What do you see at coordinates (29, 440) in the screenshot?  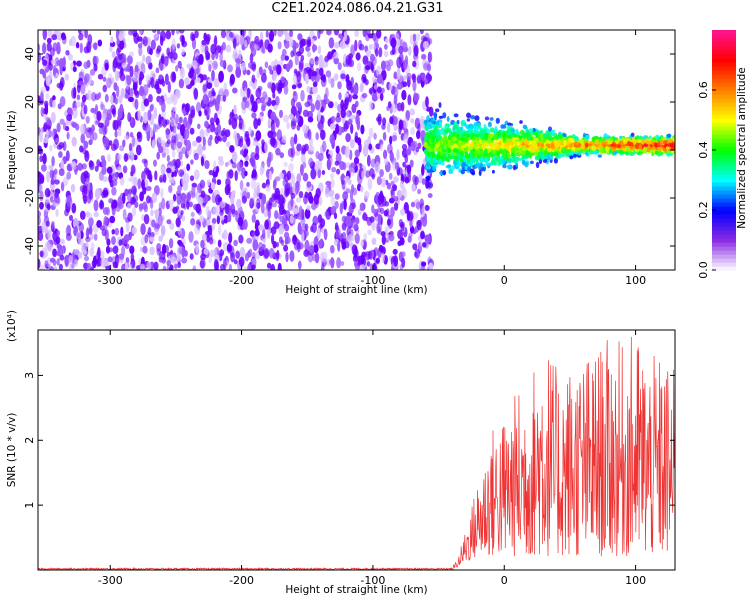 I see `y-tick-label: 2` at bounding box center [29, 440].